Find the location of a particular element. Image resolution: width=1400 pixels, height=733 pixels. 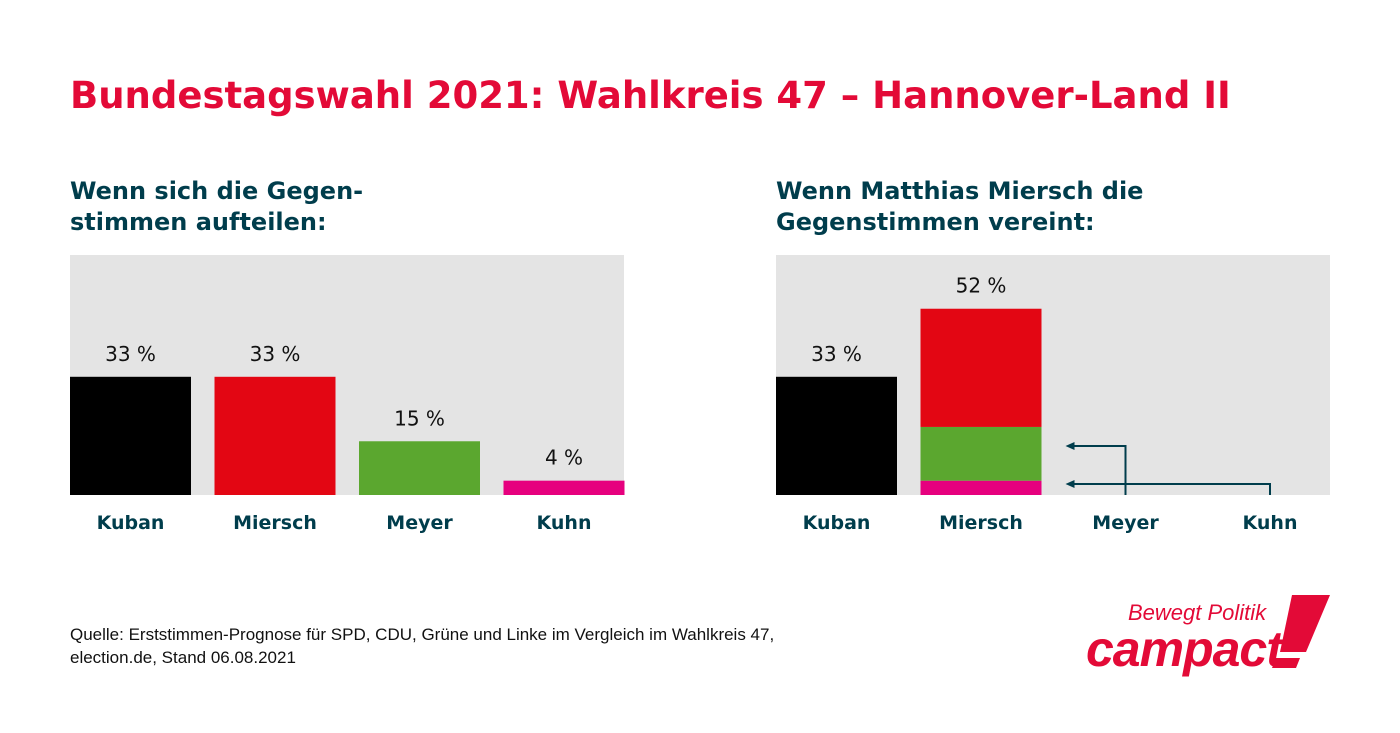

data-label-kuhn: 4 % is located at coordinates (564, 458).